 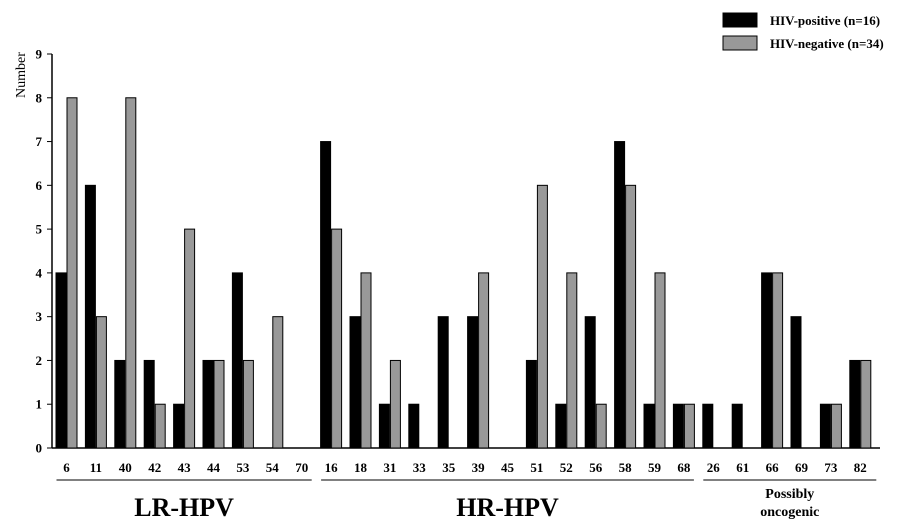 I want to click on x-tick-label-70: 70, so click(x=301, y=467).